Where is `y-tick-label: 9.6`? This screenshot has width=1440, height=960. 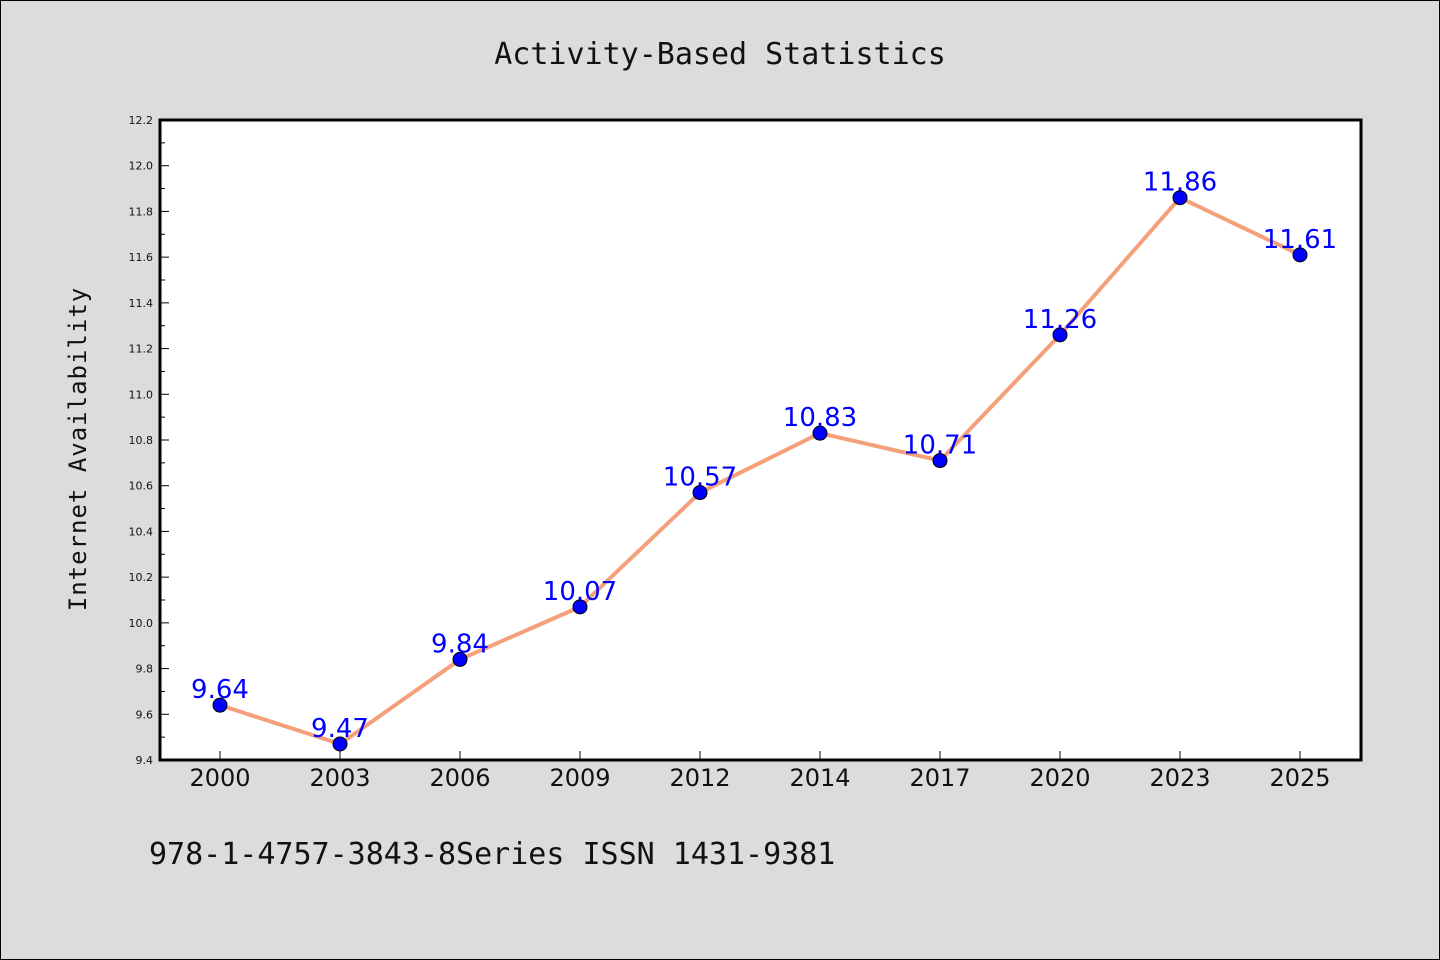 y-tick-label: 9.6 is located at coordinates (145, 714).